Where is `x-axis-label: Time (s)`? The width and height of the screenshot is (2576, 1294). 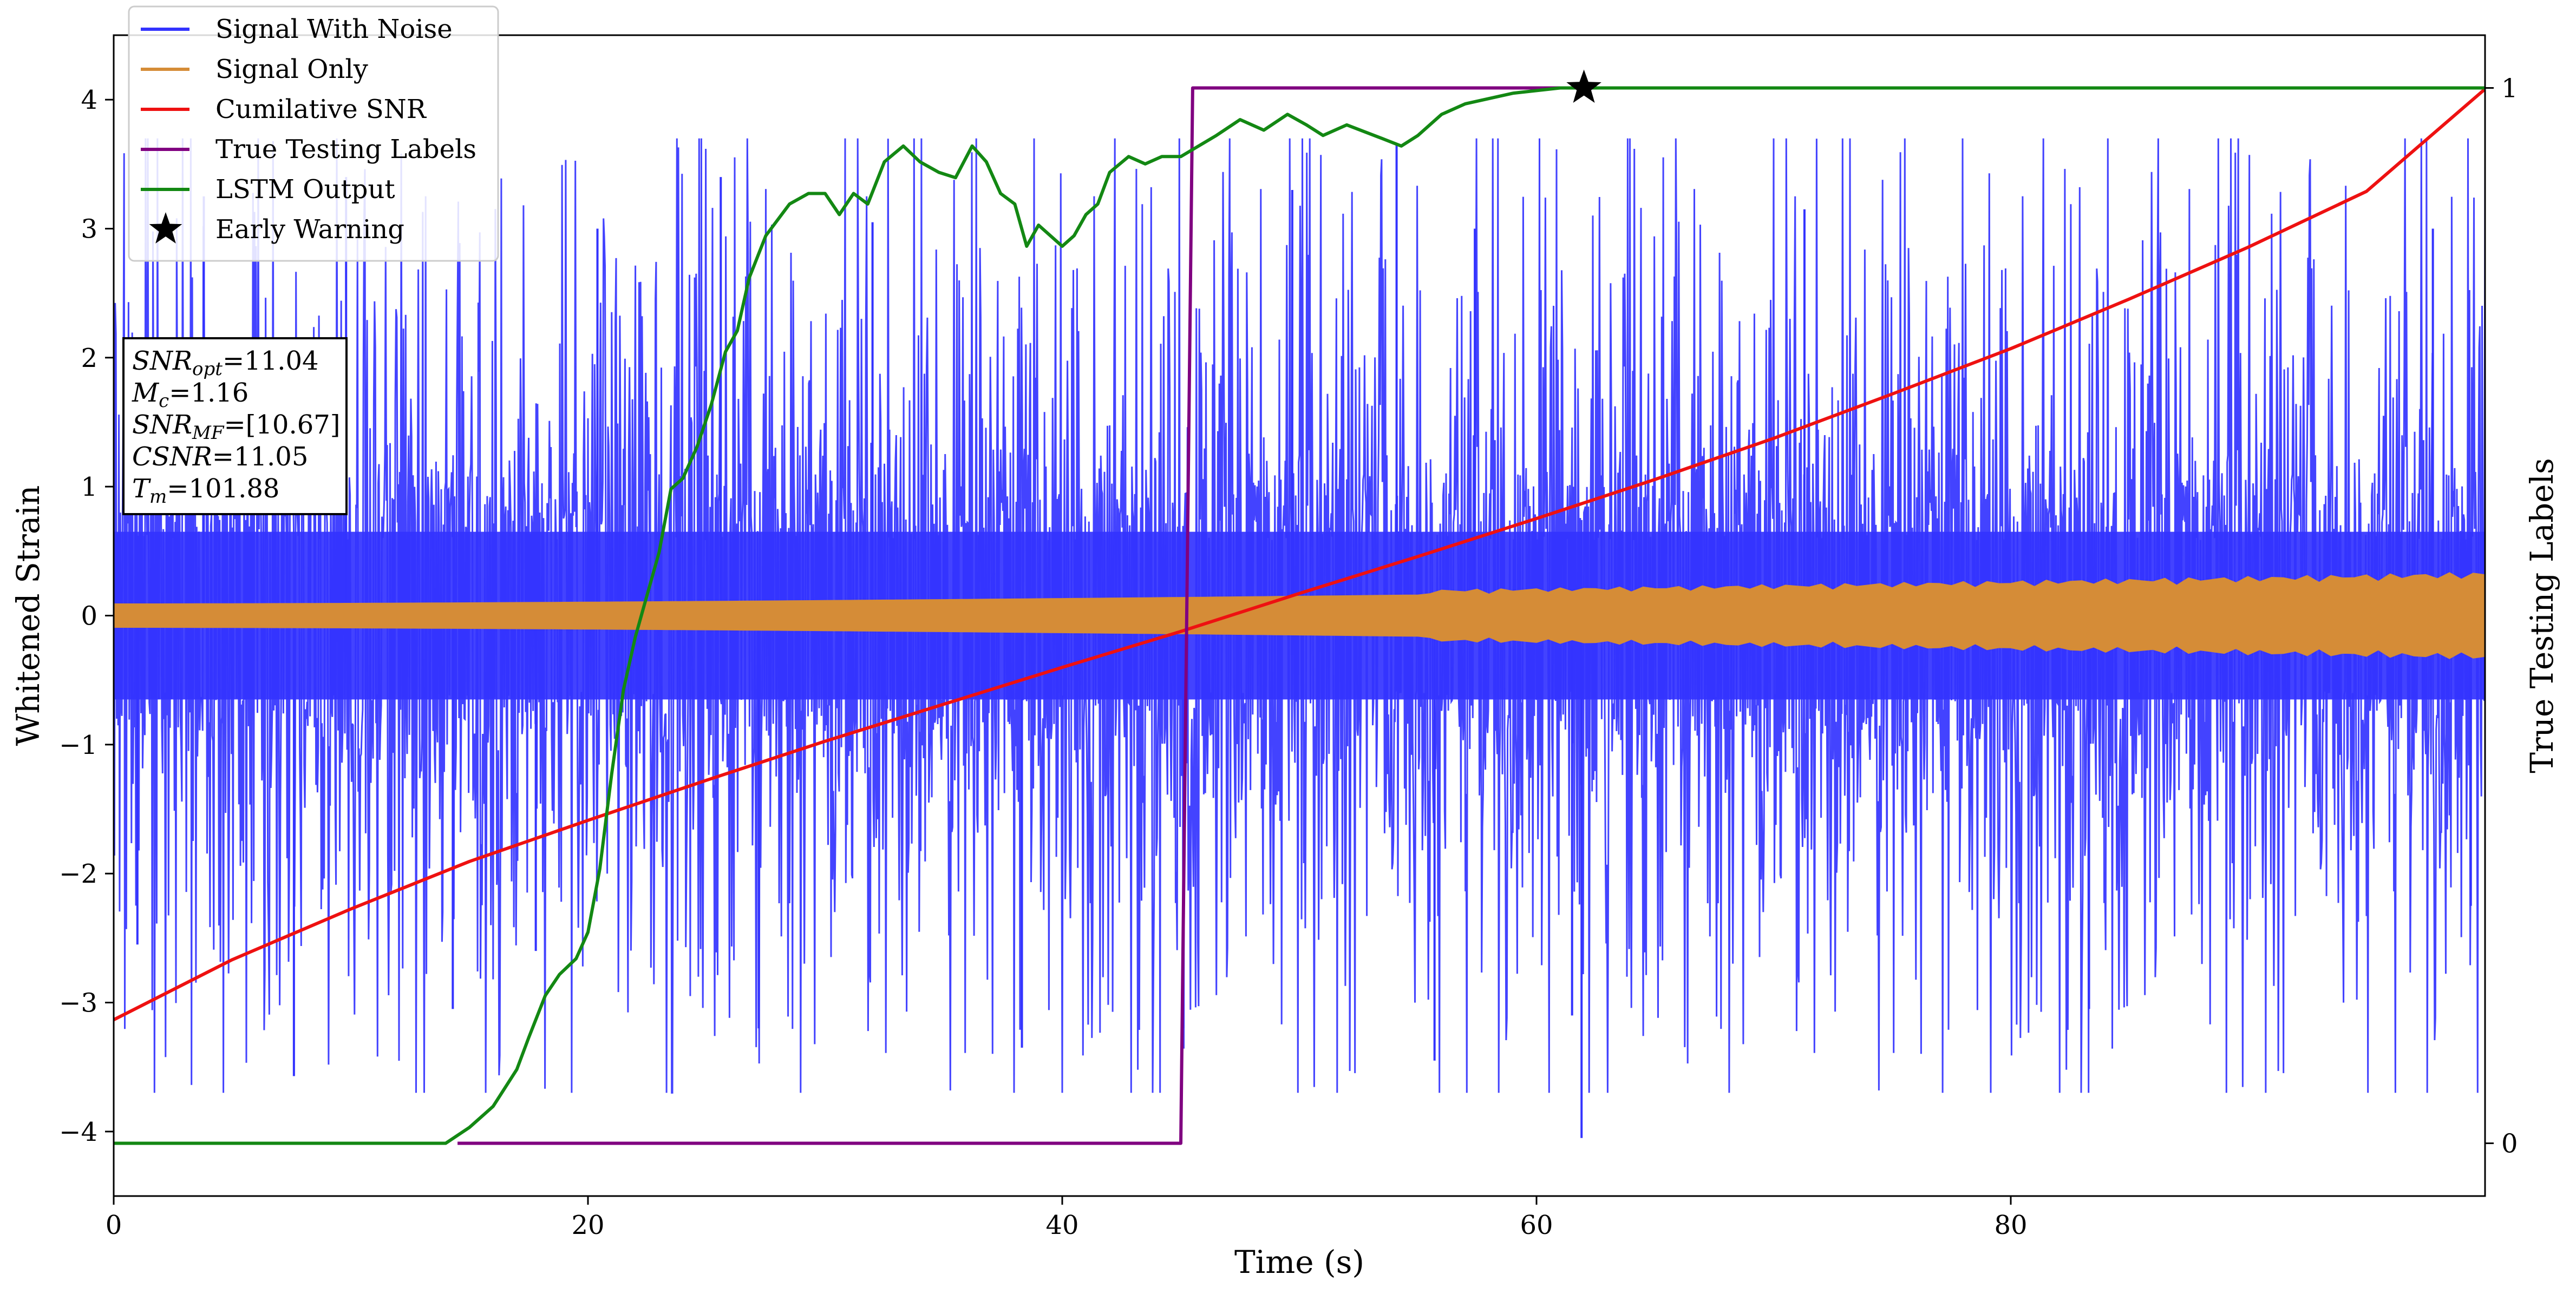
x-axis-label: Time (s) is located at coordinates (1299, 1262).